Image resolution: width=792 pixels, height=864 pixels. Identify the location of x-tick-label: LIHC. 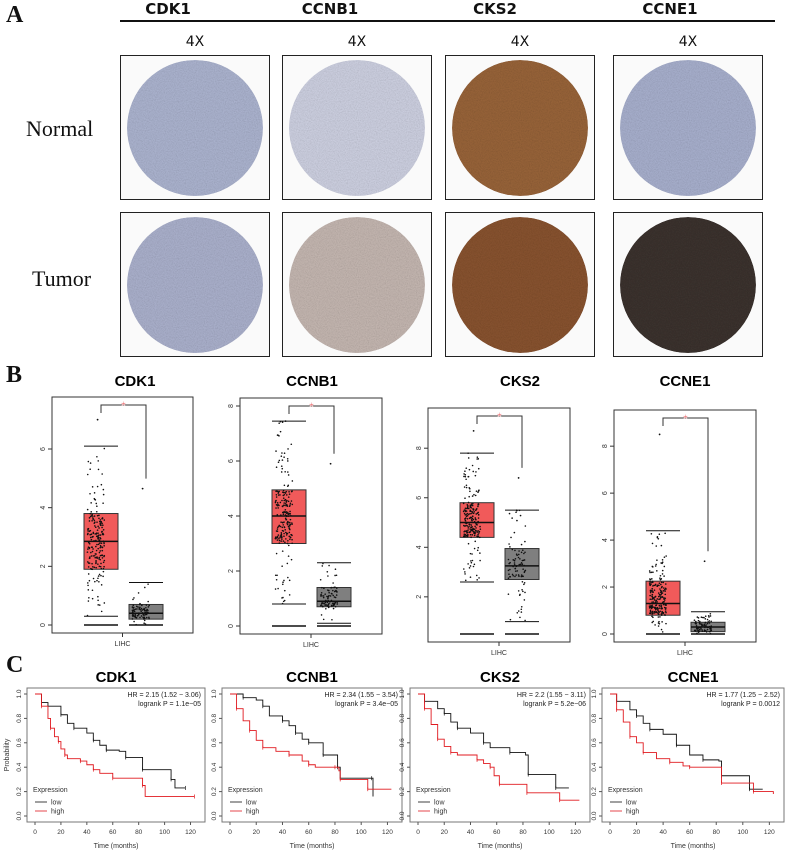
(123, 644).